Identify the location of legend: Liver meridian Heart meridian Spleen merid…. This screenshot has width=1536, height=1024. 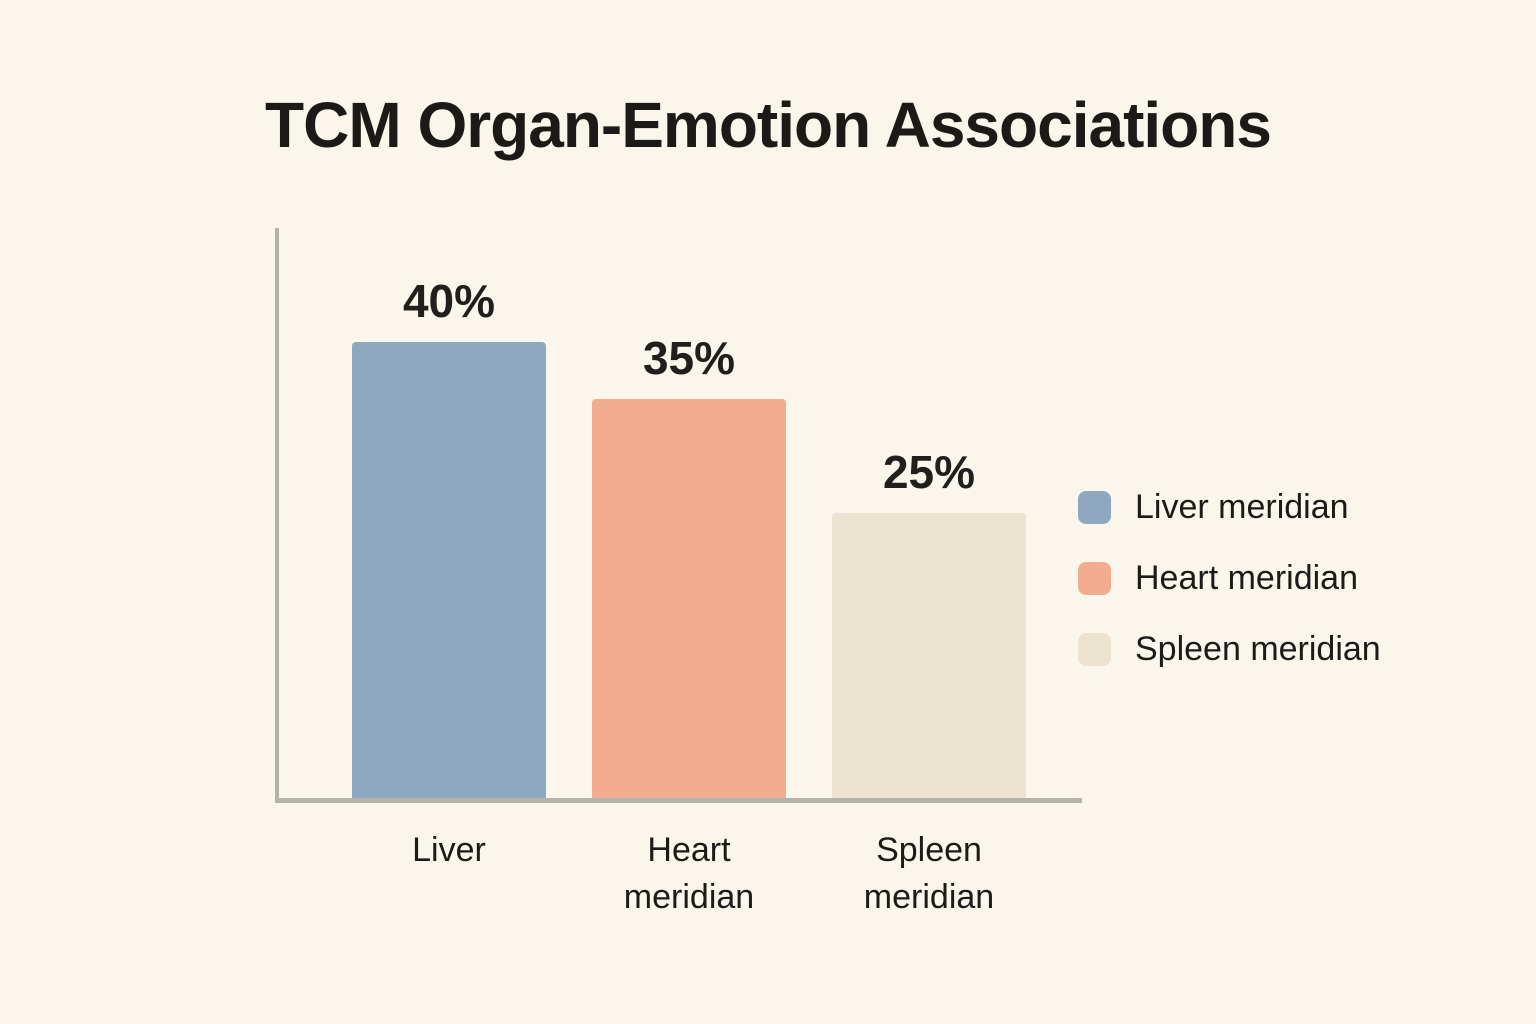
(1229, 594).